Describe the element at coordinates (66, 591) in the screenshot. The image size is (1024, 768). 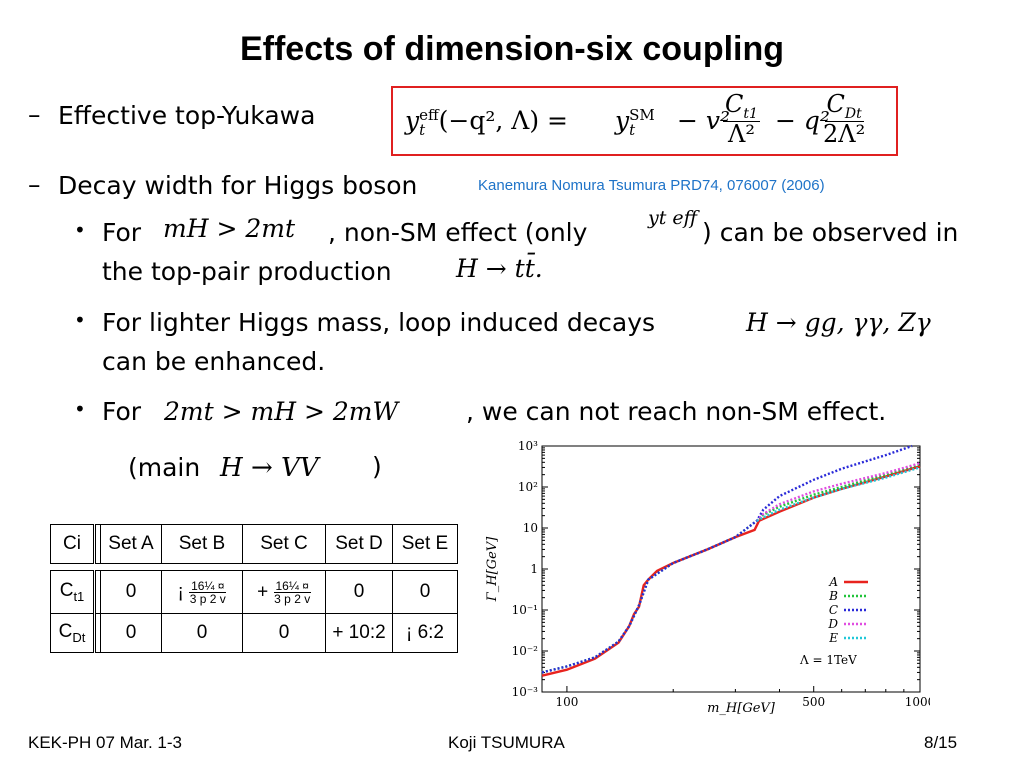
I see `ct1-c: C` at that location.